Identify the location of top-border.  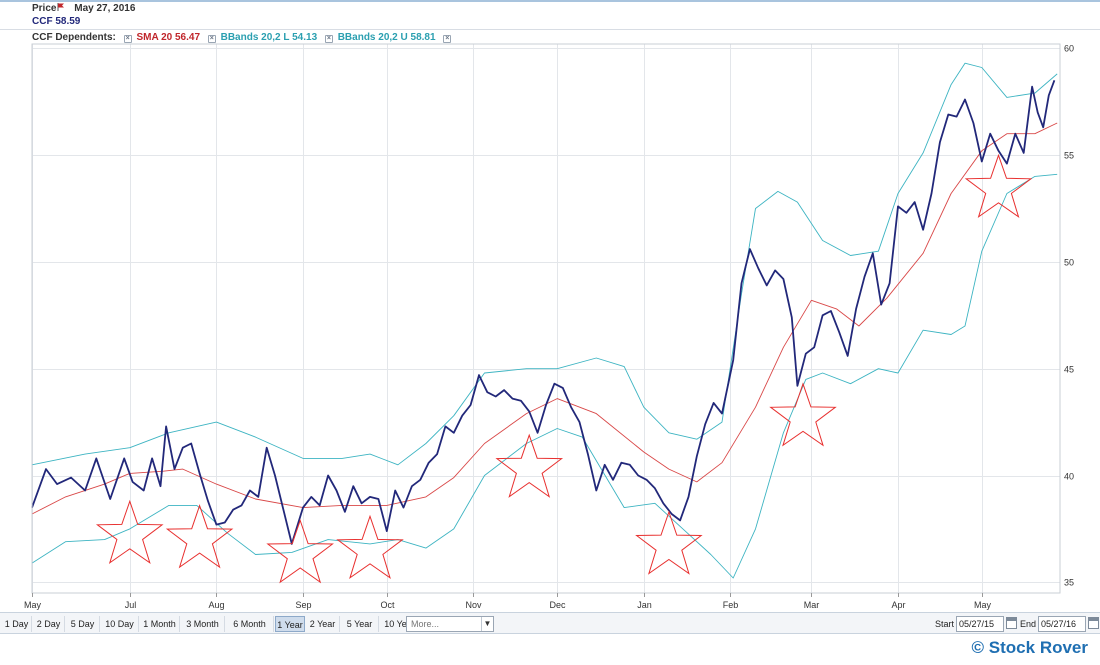
(550, 1).